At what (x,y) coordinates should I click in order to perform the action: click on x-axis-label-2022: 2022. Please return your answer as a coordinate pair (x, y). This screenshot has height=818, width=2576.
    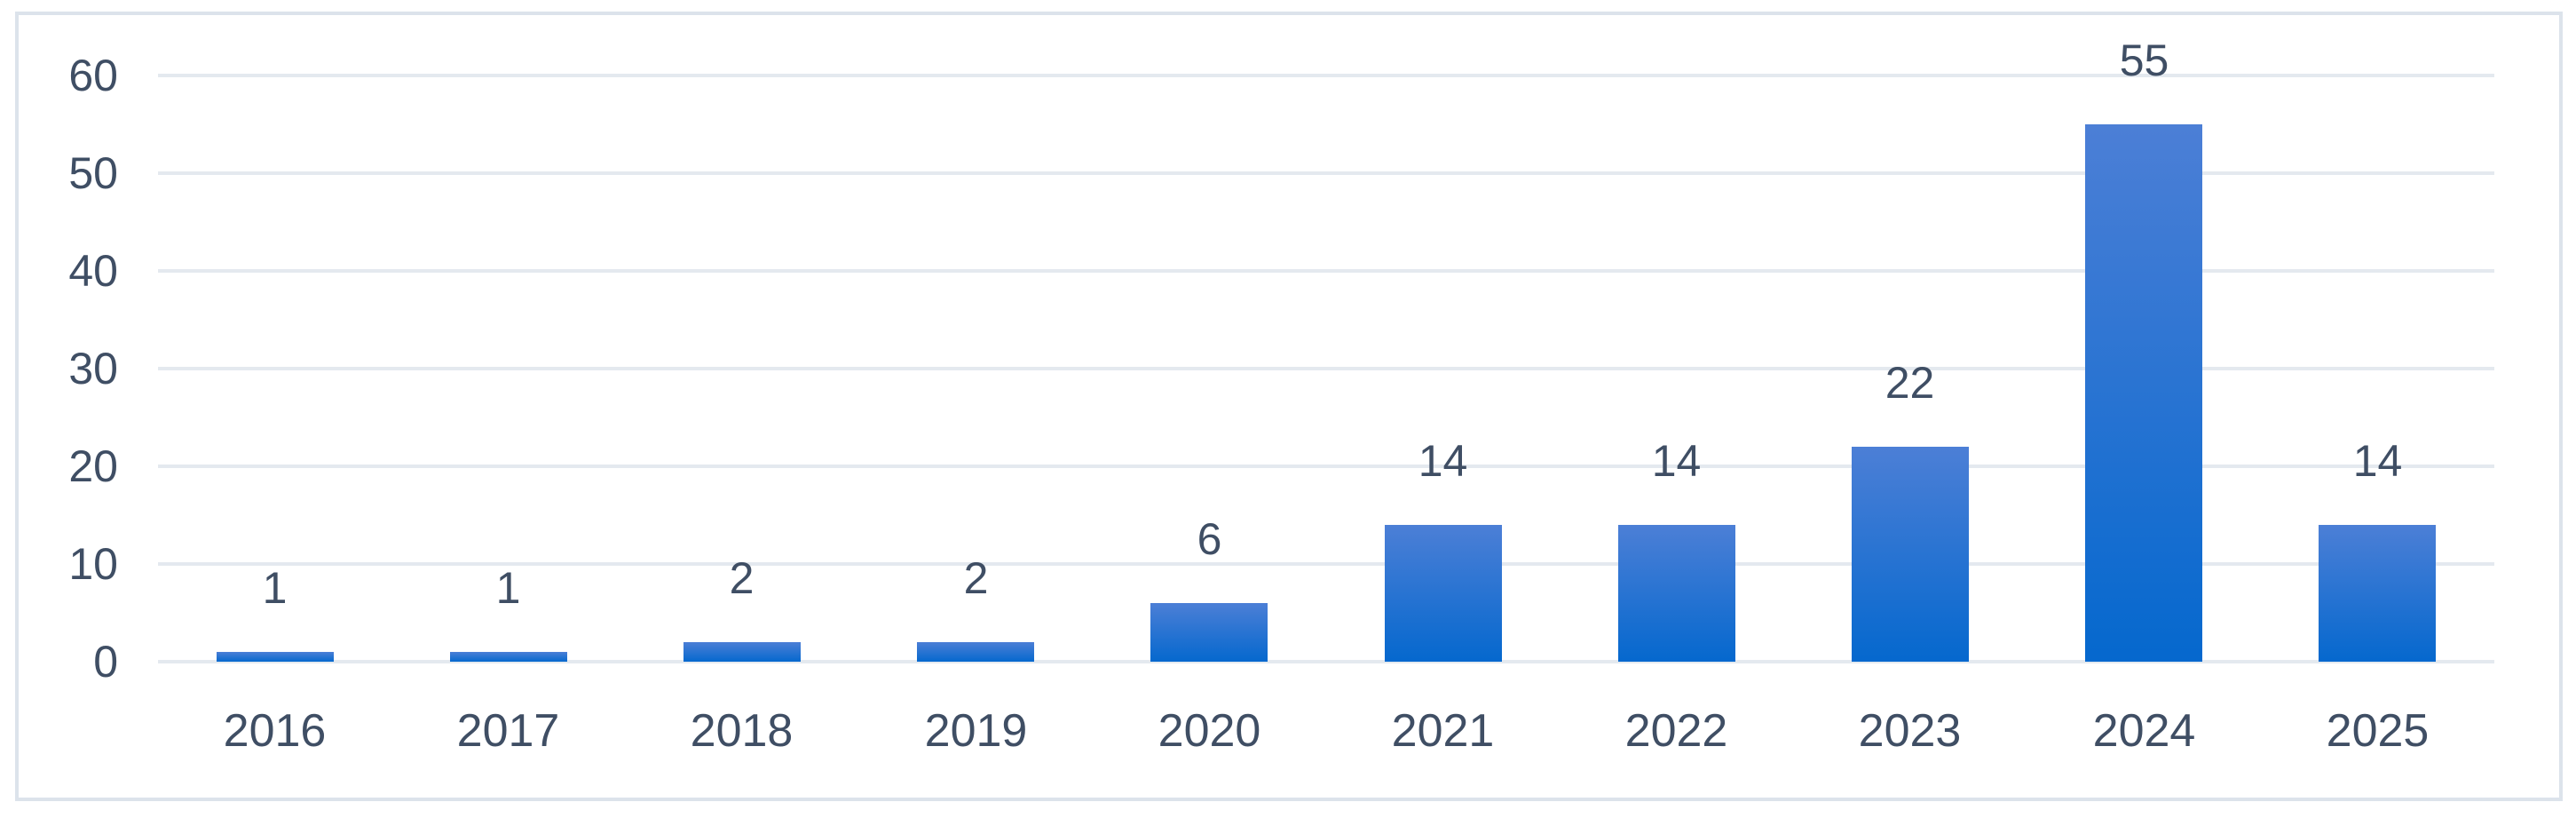
    Looking at the image, I should click on (1676, 731).